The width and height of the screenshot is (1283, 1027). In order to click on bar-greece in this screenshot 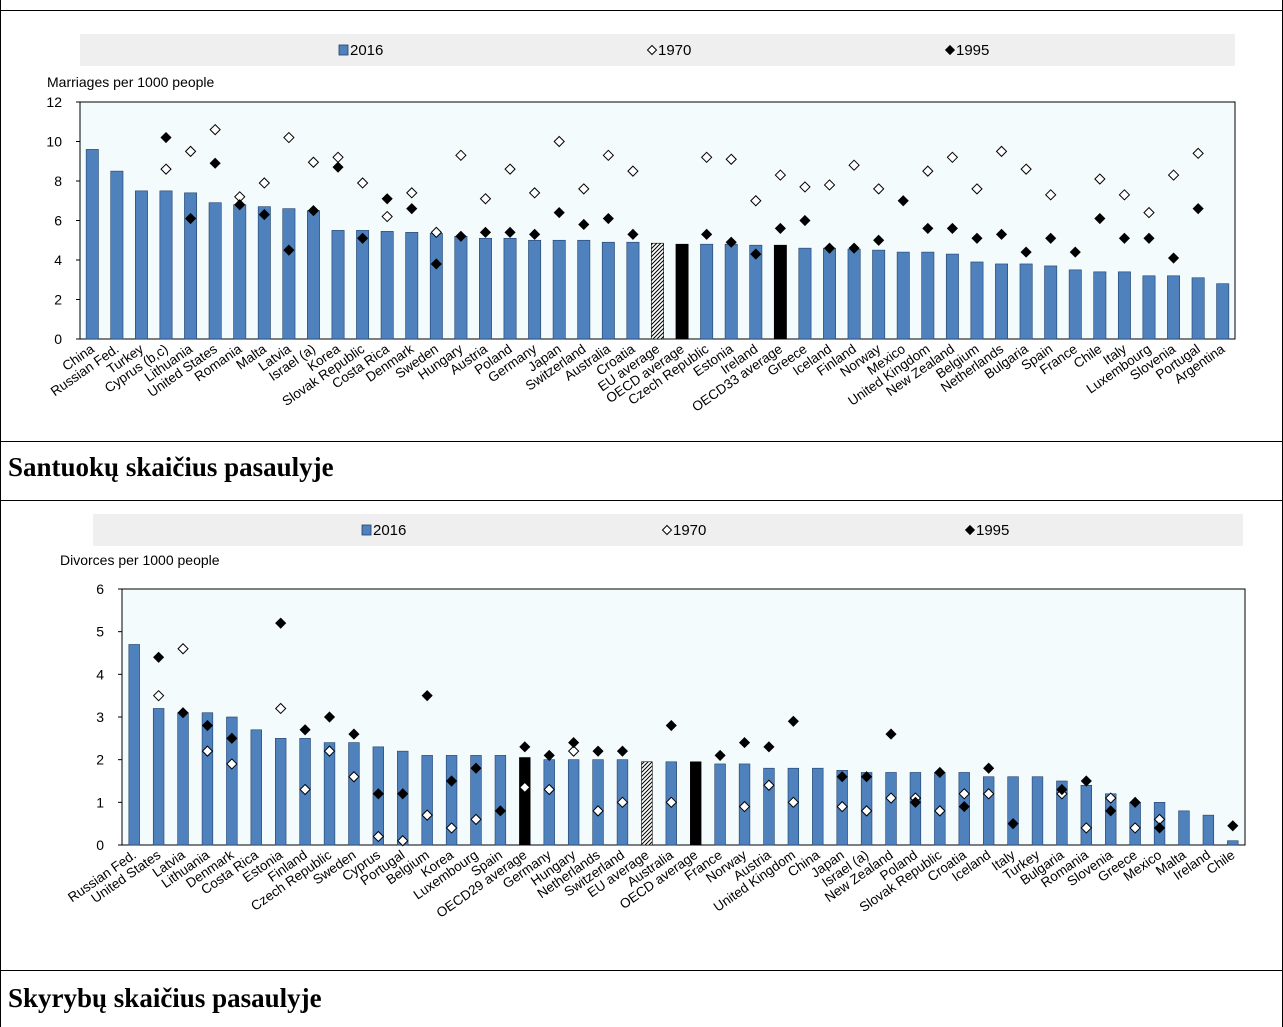, I will do `click(805, 293)`.